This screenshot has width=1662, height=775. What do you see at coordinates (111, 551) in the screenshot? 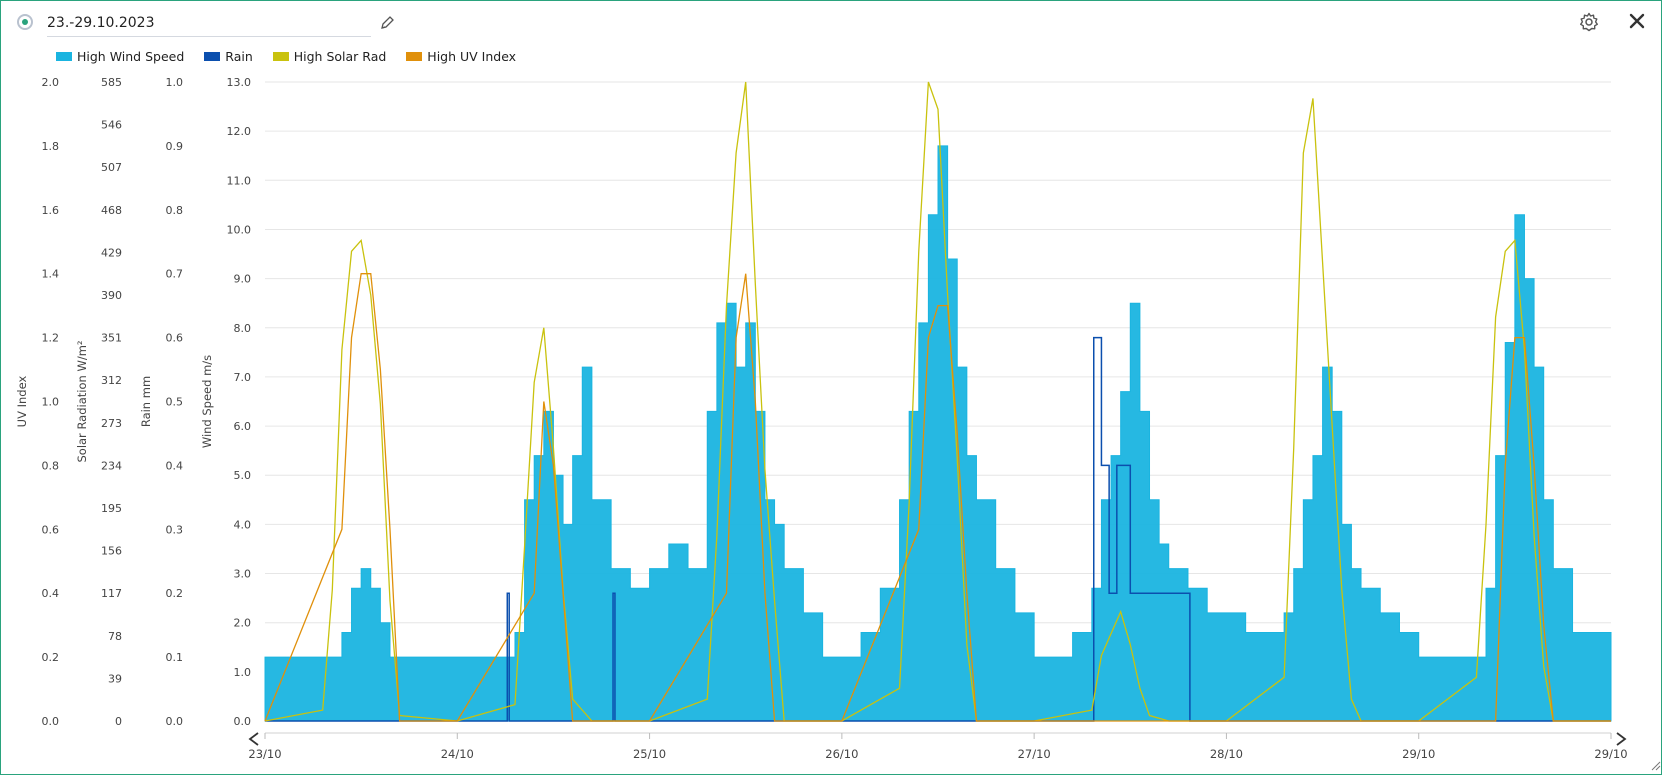
I see `solar-tick-label: 156` at bounding box center [111, 551].